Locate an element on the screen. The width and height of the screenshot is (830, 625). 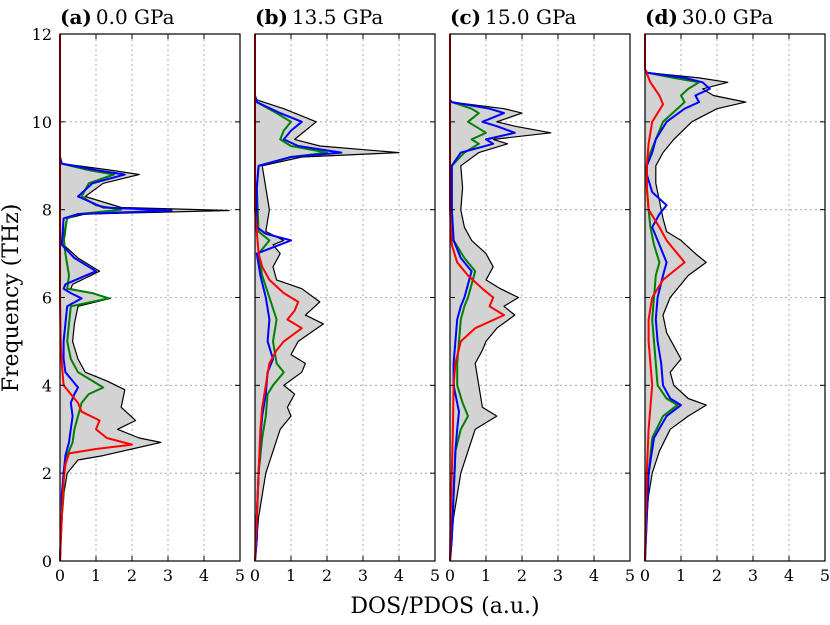
y-tick-label: 6 is located at coordinates (47, 298).